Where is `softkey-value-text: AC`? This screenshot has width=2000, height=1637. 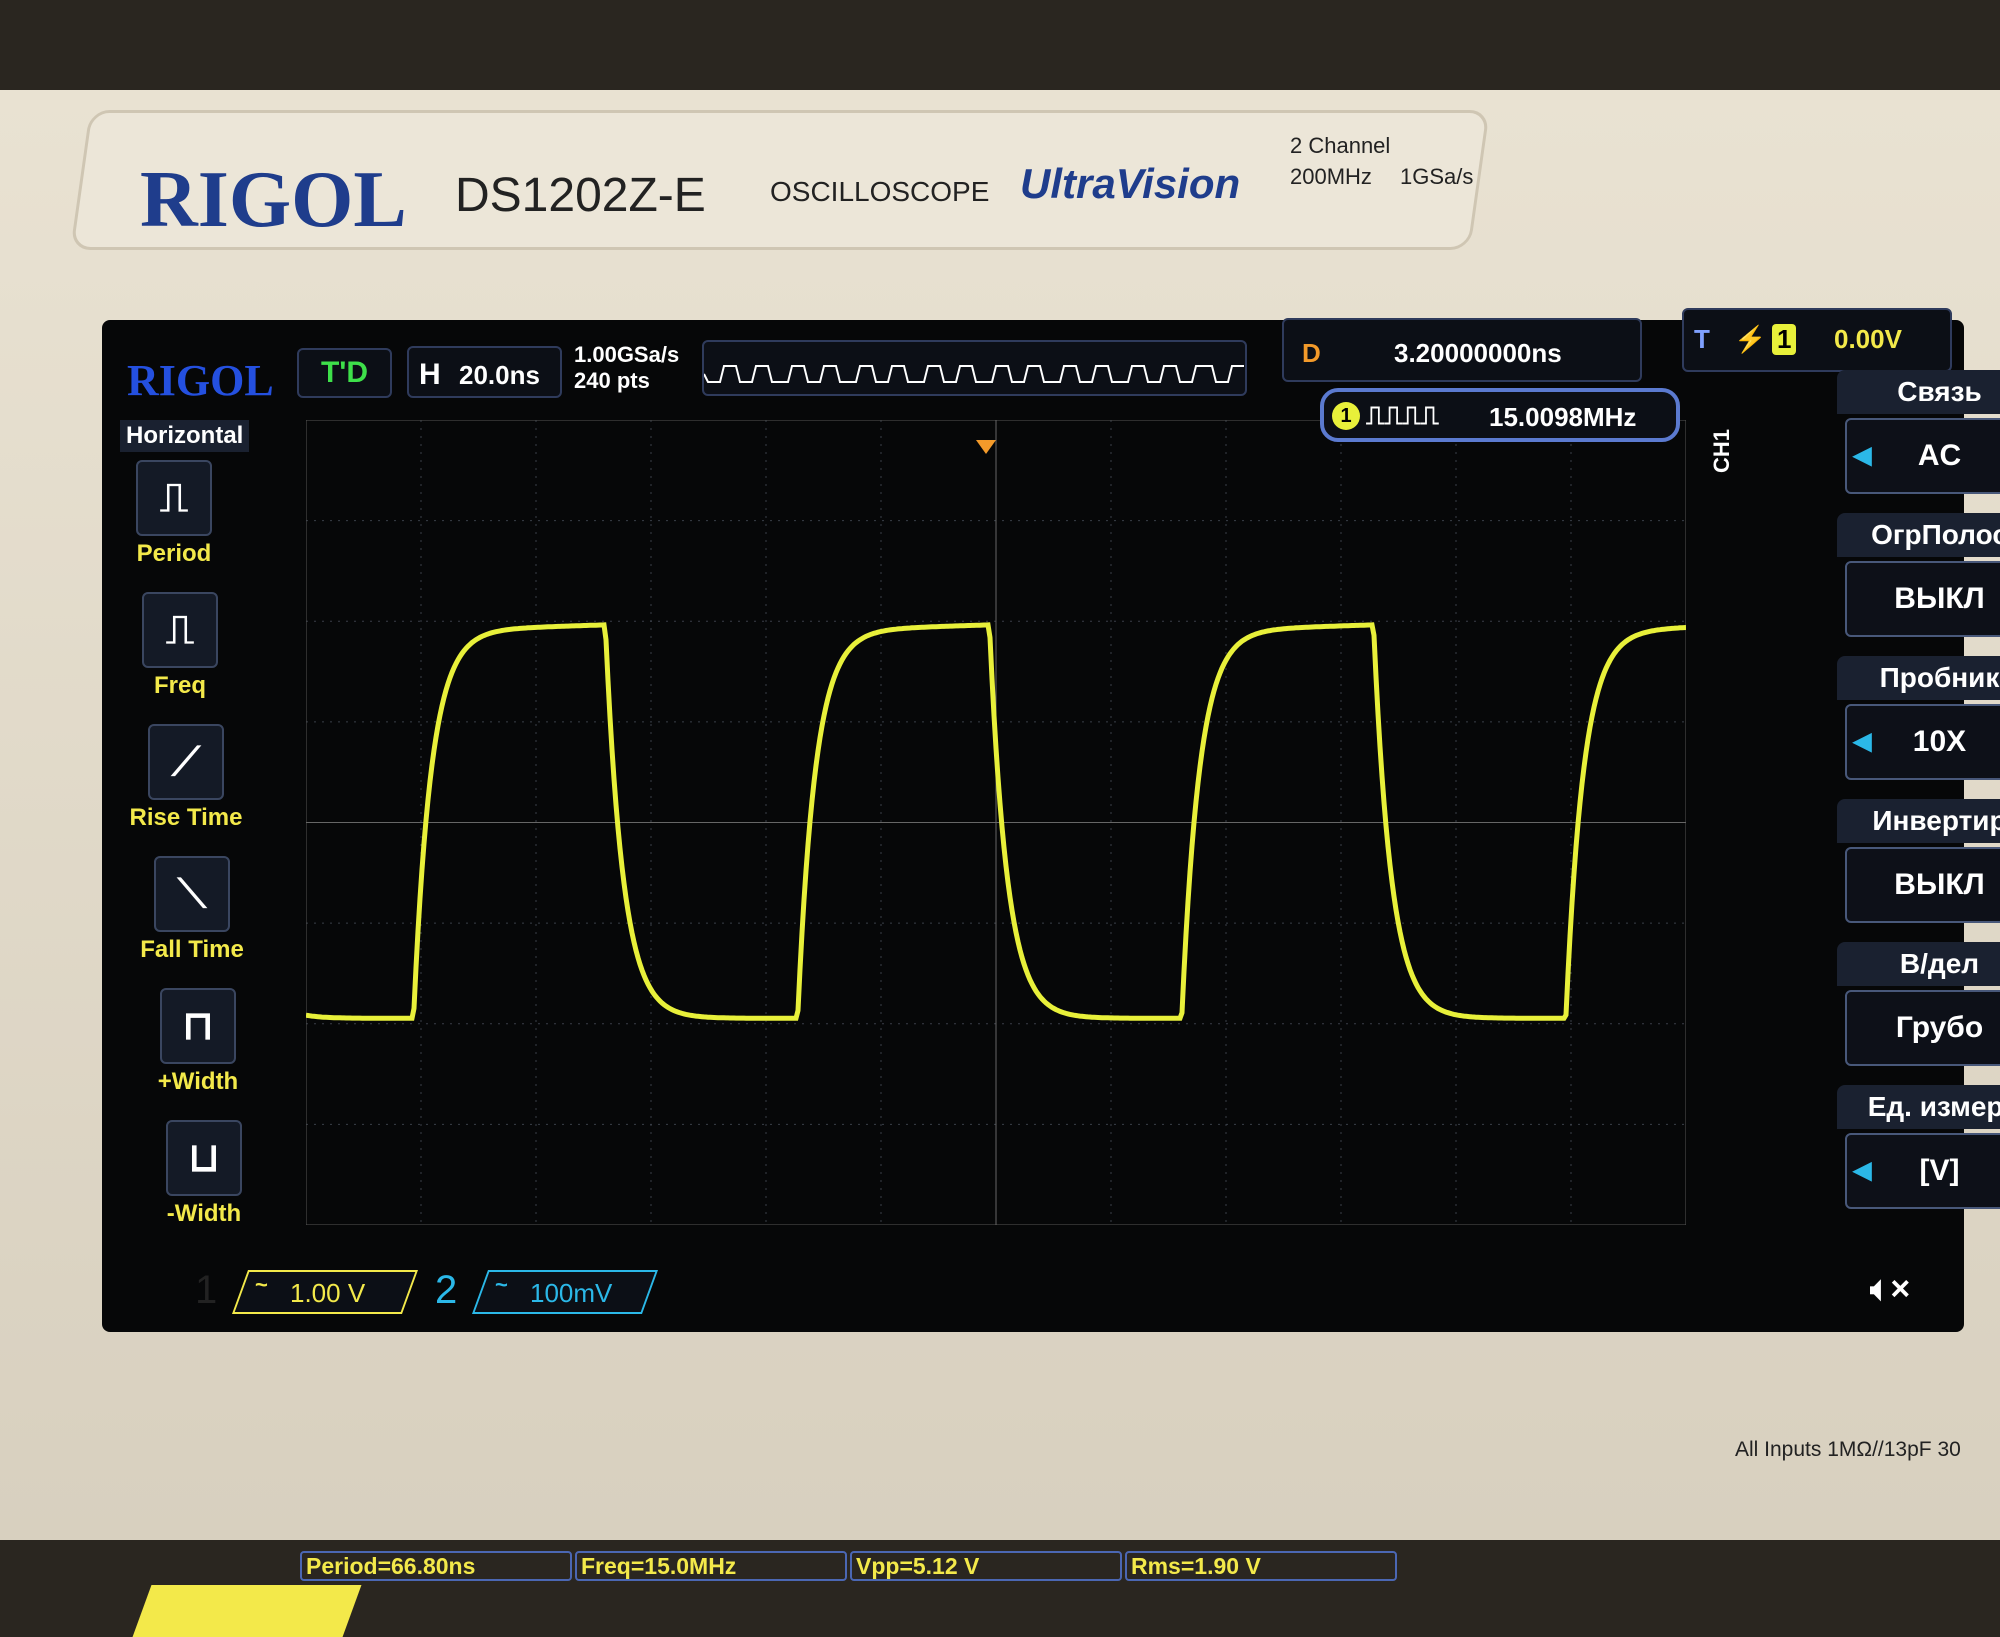 softkey-value-text: AC is located at coordinates (1939, 455).